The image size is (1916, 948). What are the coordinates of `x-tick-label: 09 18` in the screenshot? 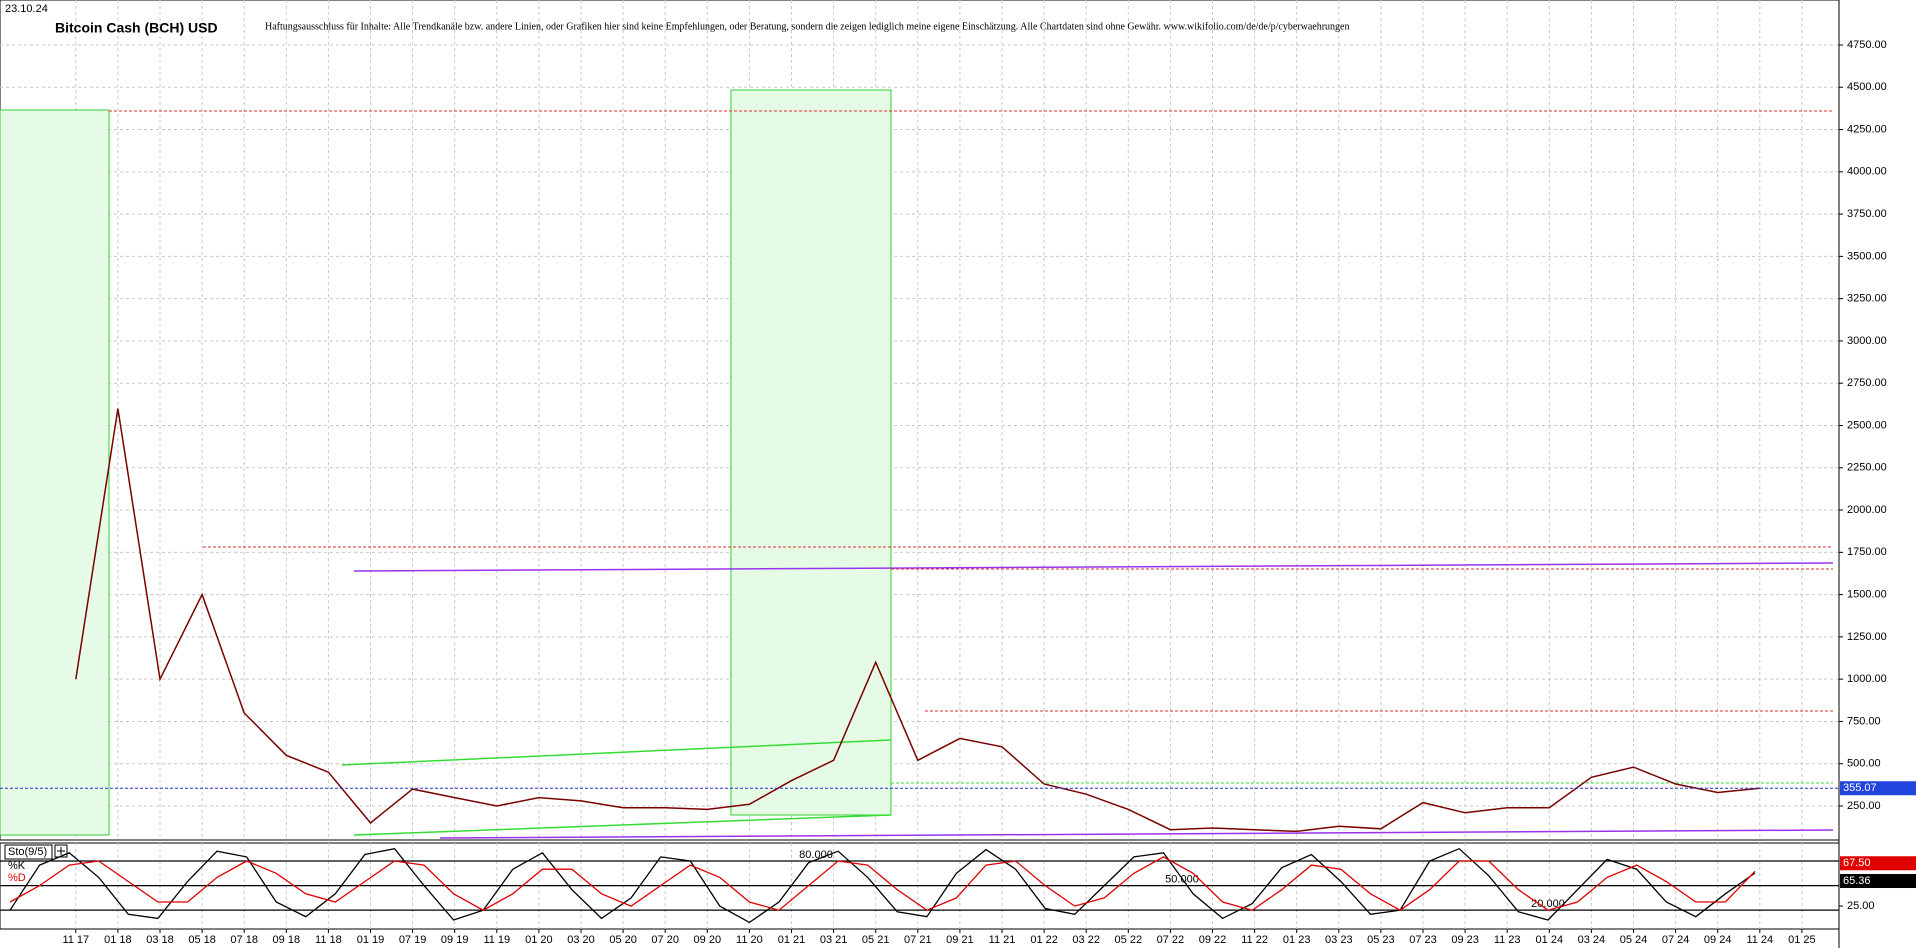 It's located at (287, 940).